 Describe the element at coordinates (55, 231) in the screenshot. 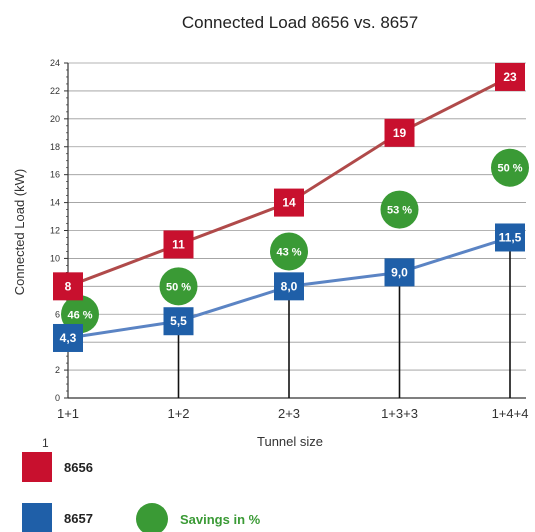

I see `y-tick-label: 12` at that location.